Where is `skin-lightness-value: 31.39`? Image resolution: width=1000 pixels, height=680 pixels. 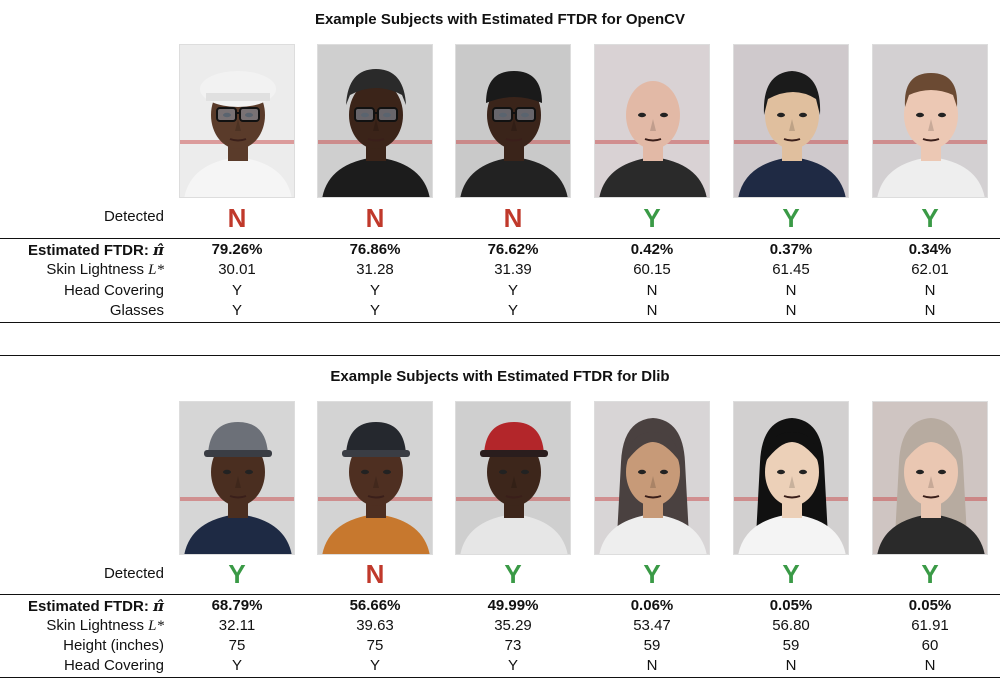
skin-lightness-value: 31.39 is located at coordinates (513, 269).